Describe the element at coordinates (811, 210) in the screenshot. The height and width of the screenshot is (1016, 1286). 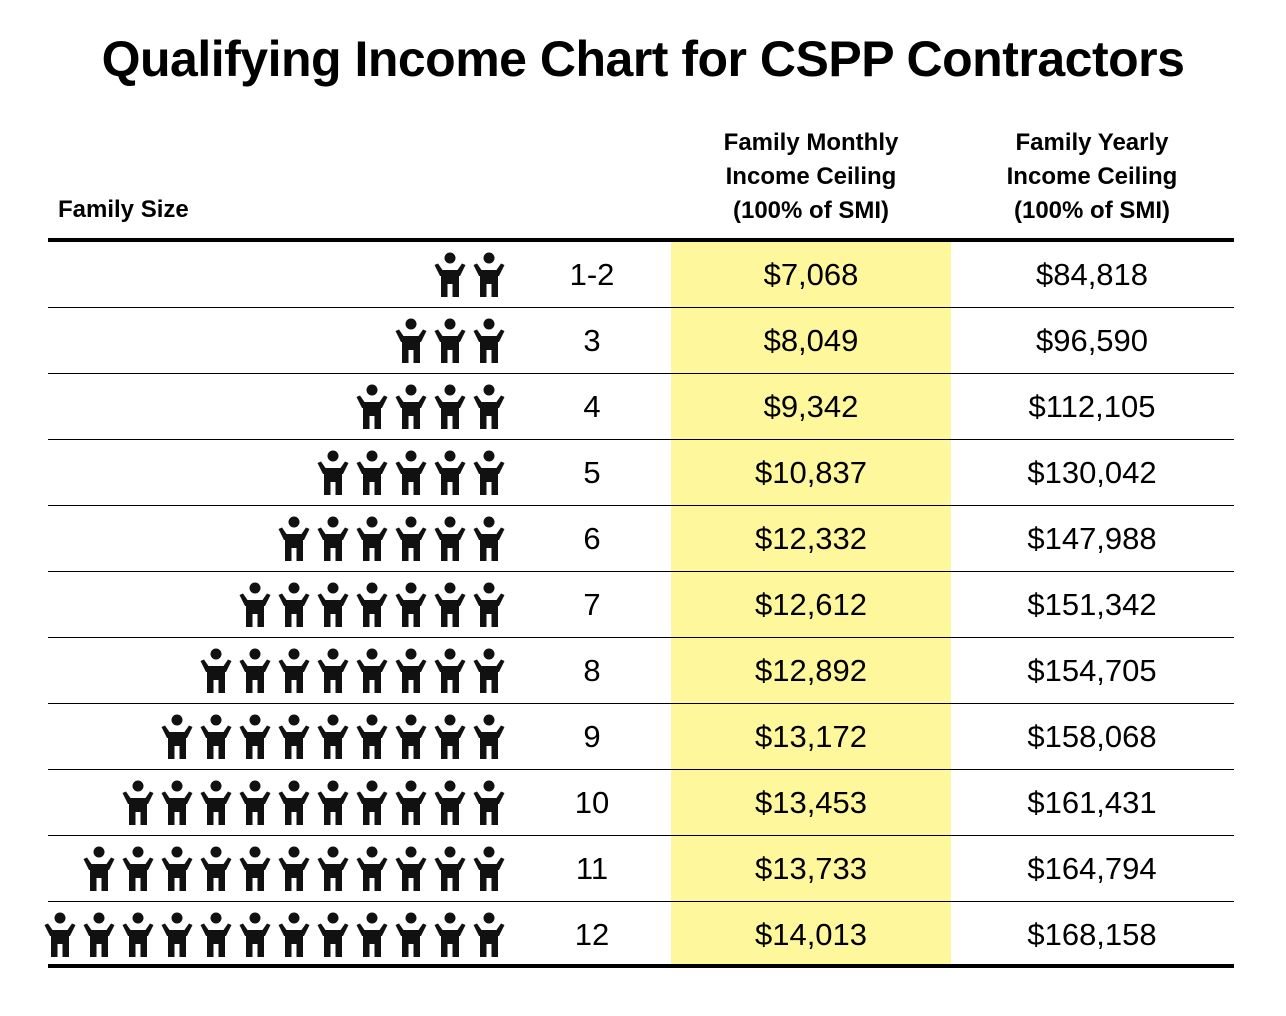
I see `header-monthly-line-3: (100% of SMI)` at that location.